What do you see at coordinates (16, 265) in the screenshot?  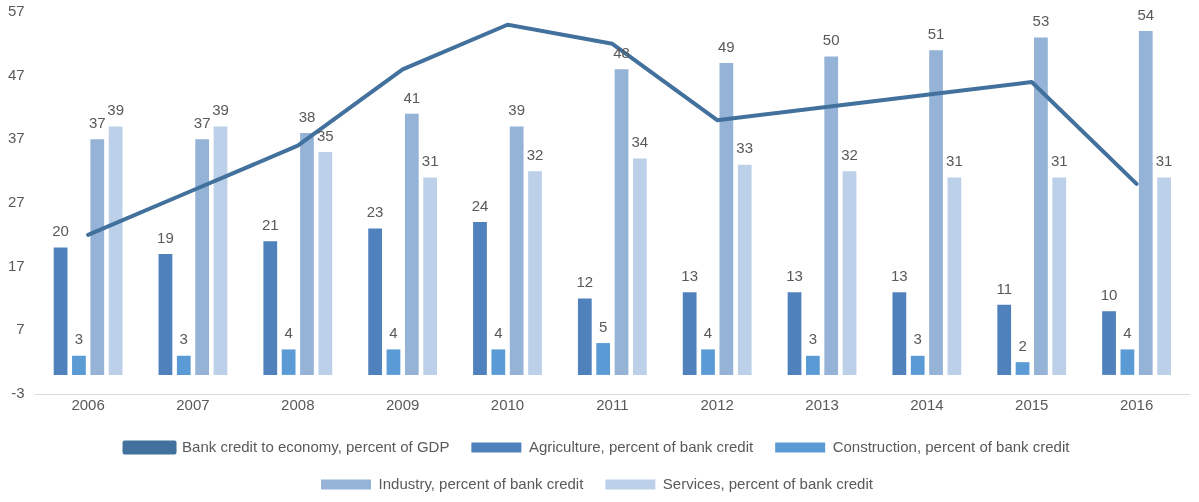 I see `y-tick-label: 17` at bounding box center [16, 265].